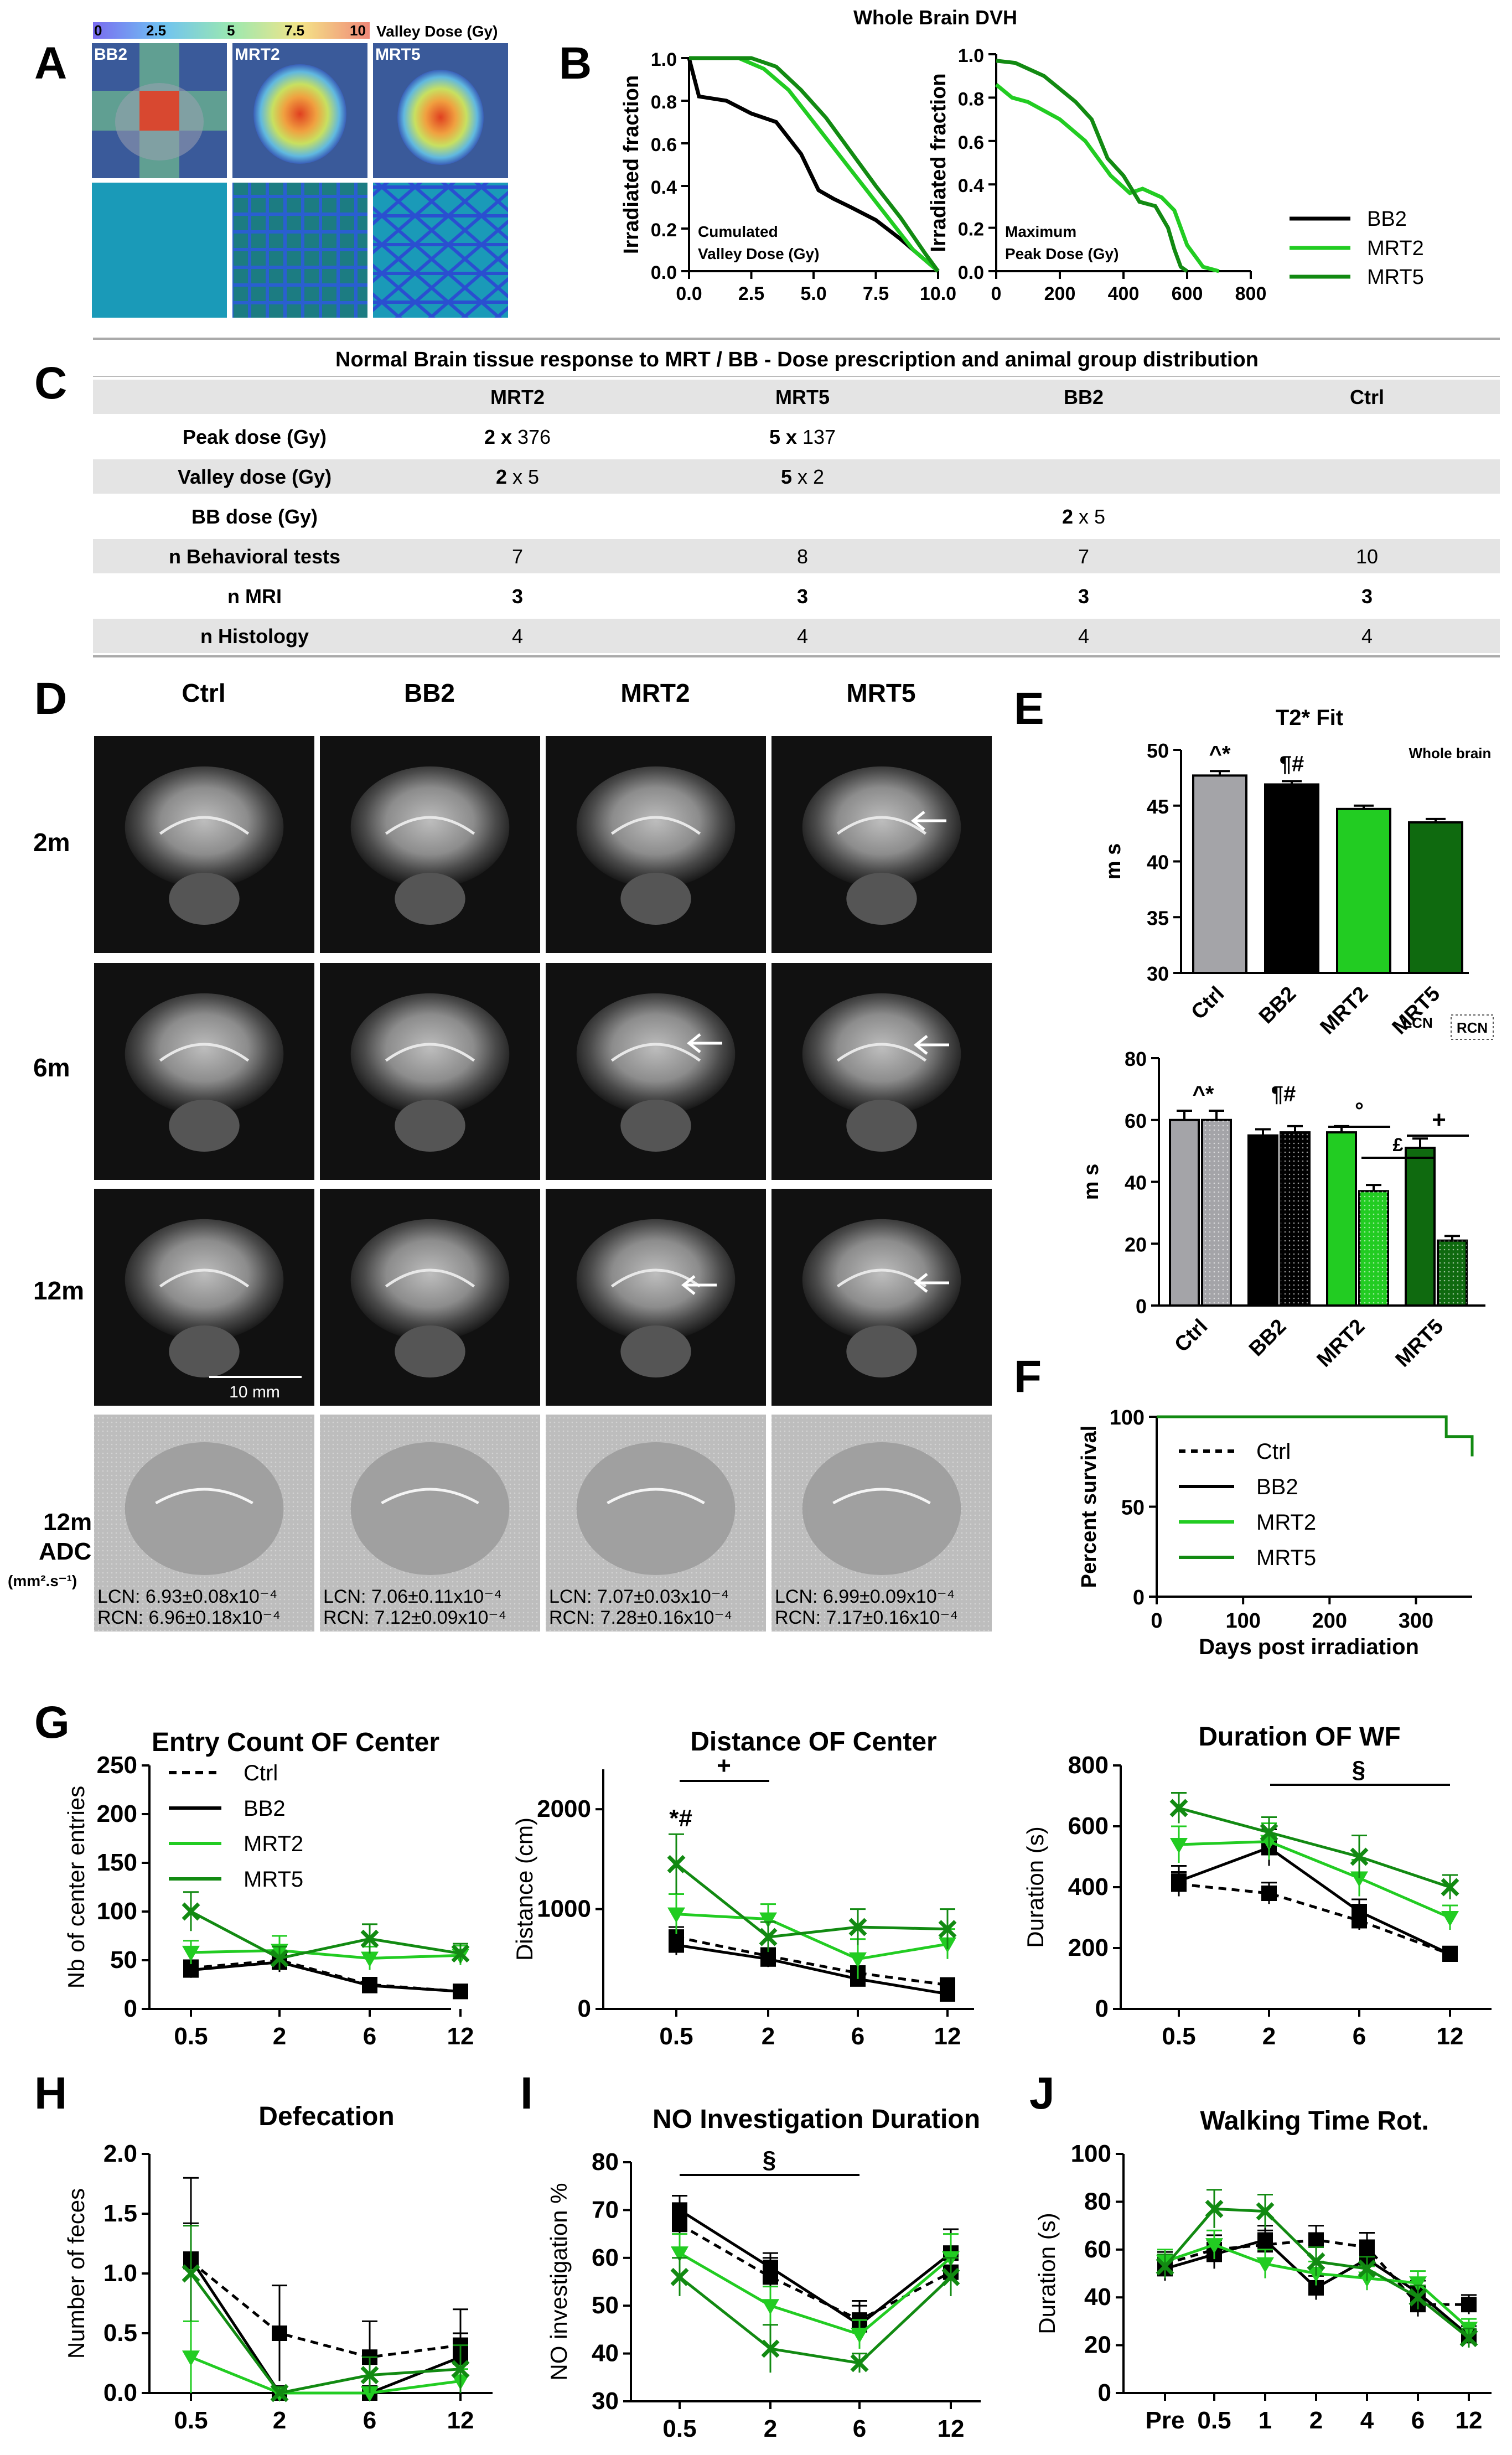  I want to click on y-axis-label: Distance (cm), so click(524, 1889).